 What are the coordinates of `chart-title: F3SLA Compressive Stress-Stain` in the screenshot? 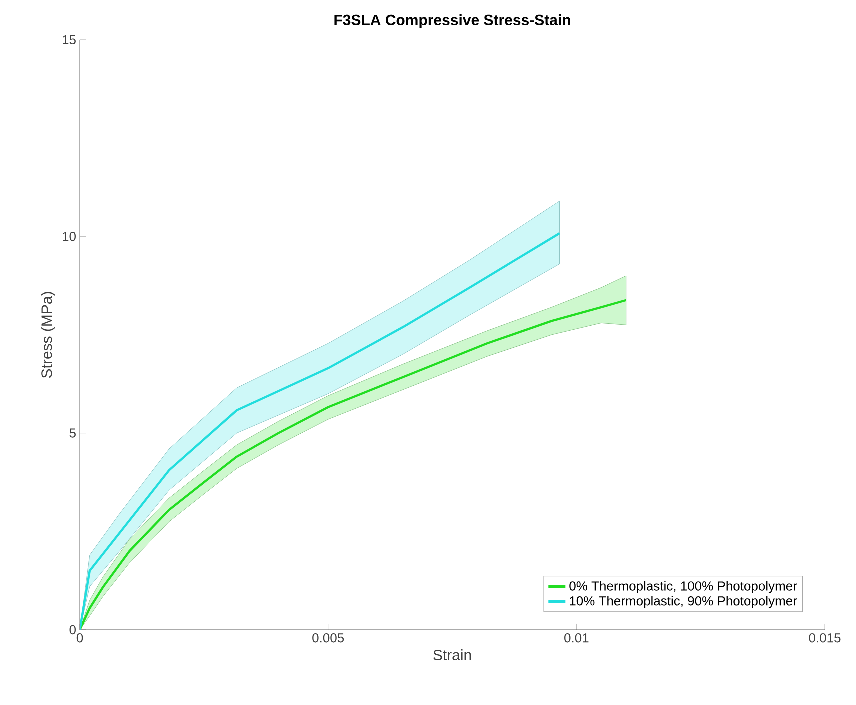 It's located at (452, 21).